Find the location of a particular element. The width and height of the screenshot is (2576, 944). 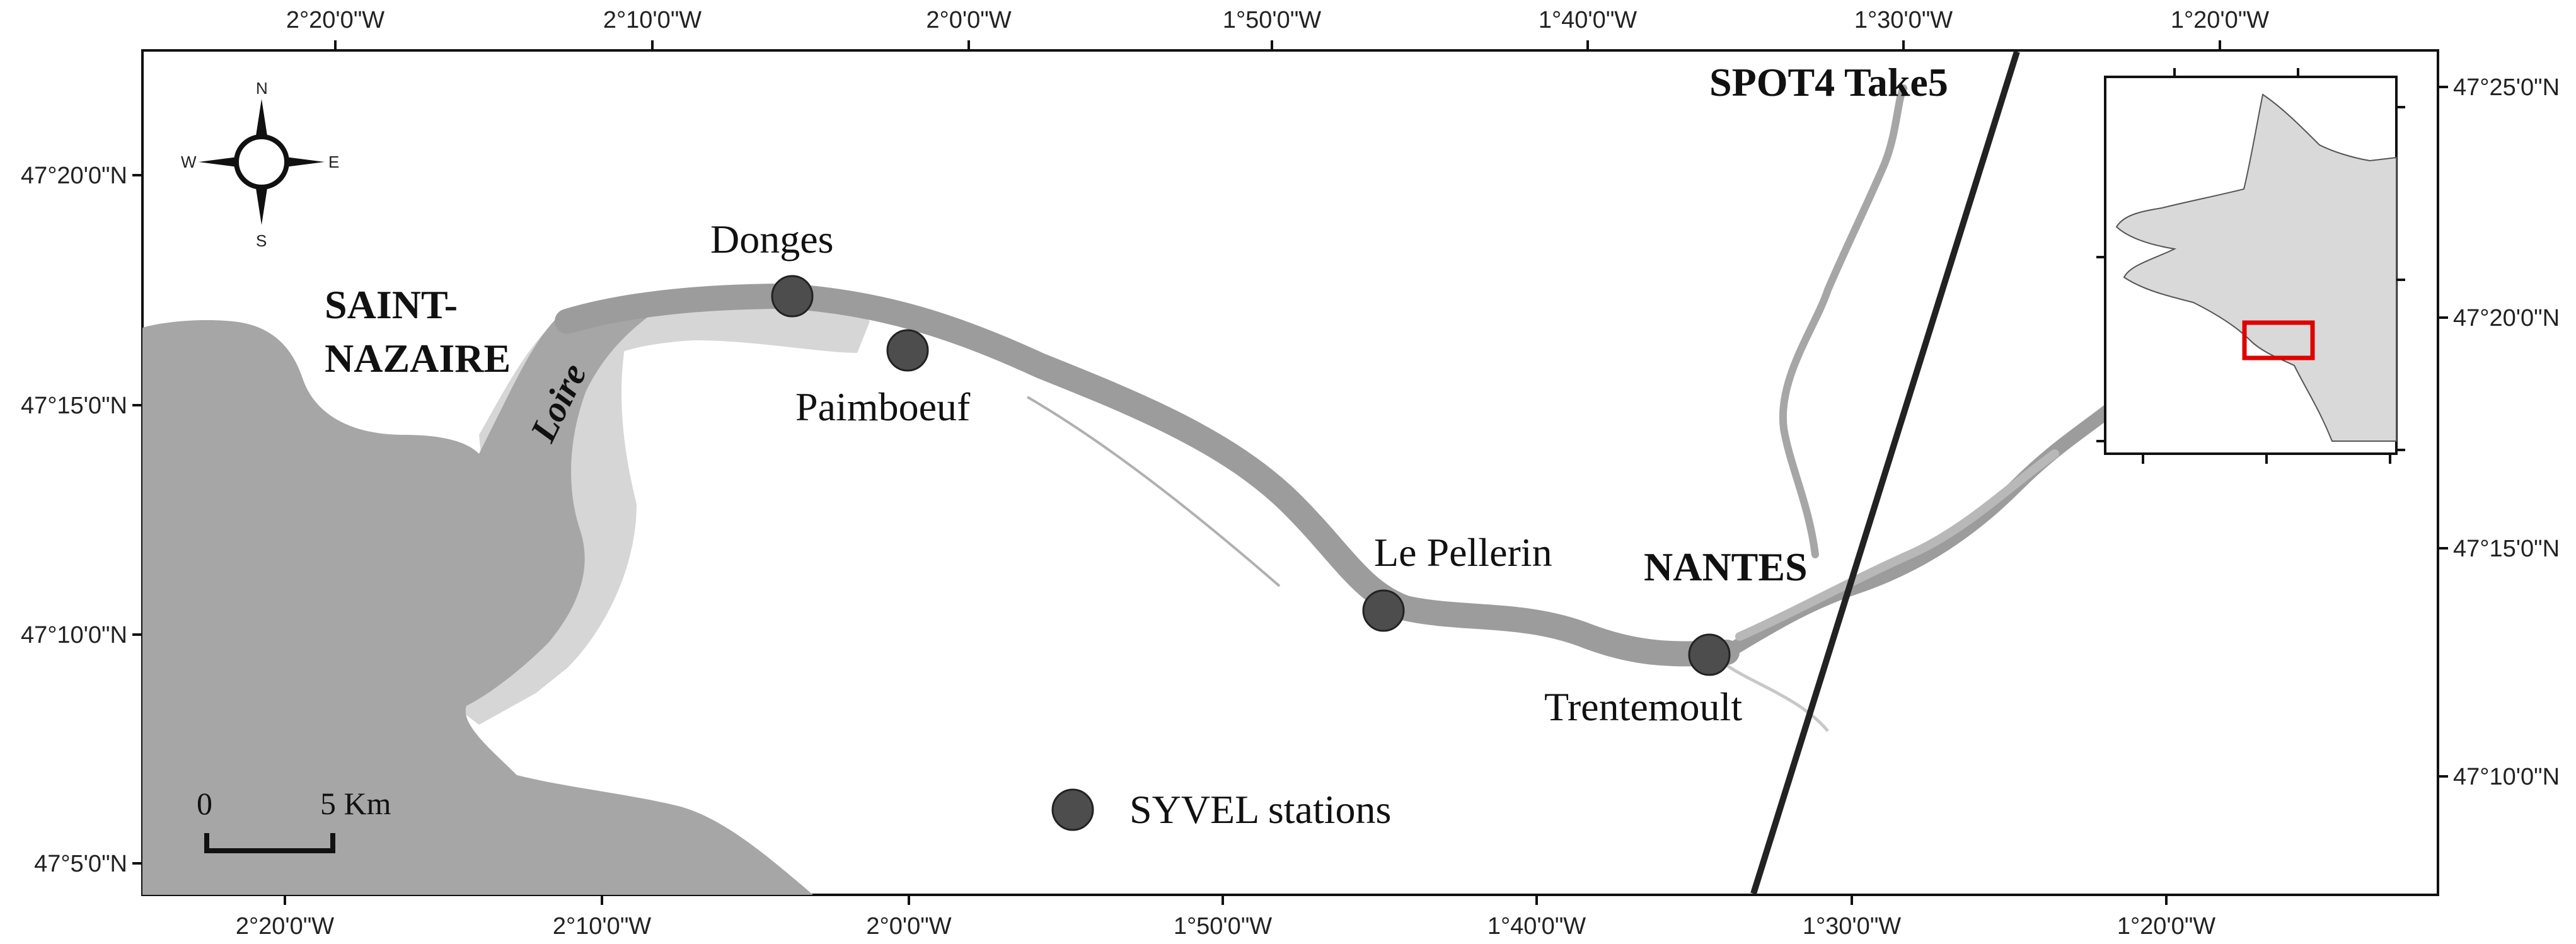

svg-text: W is located at coordinates (189, 162).